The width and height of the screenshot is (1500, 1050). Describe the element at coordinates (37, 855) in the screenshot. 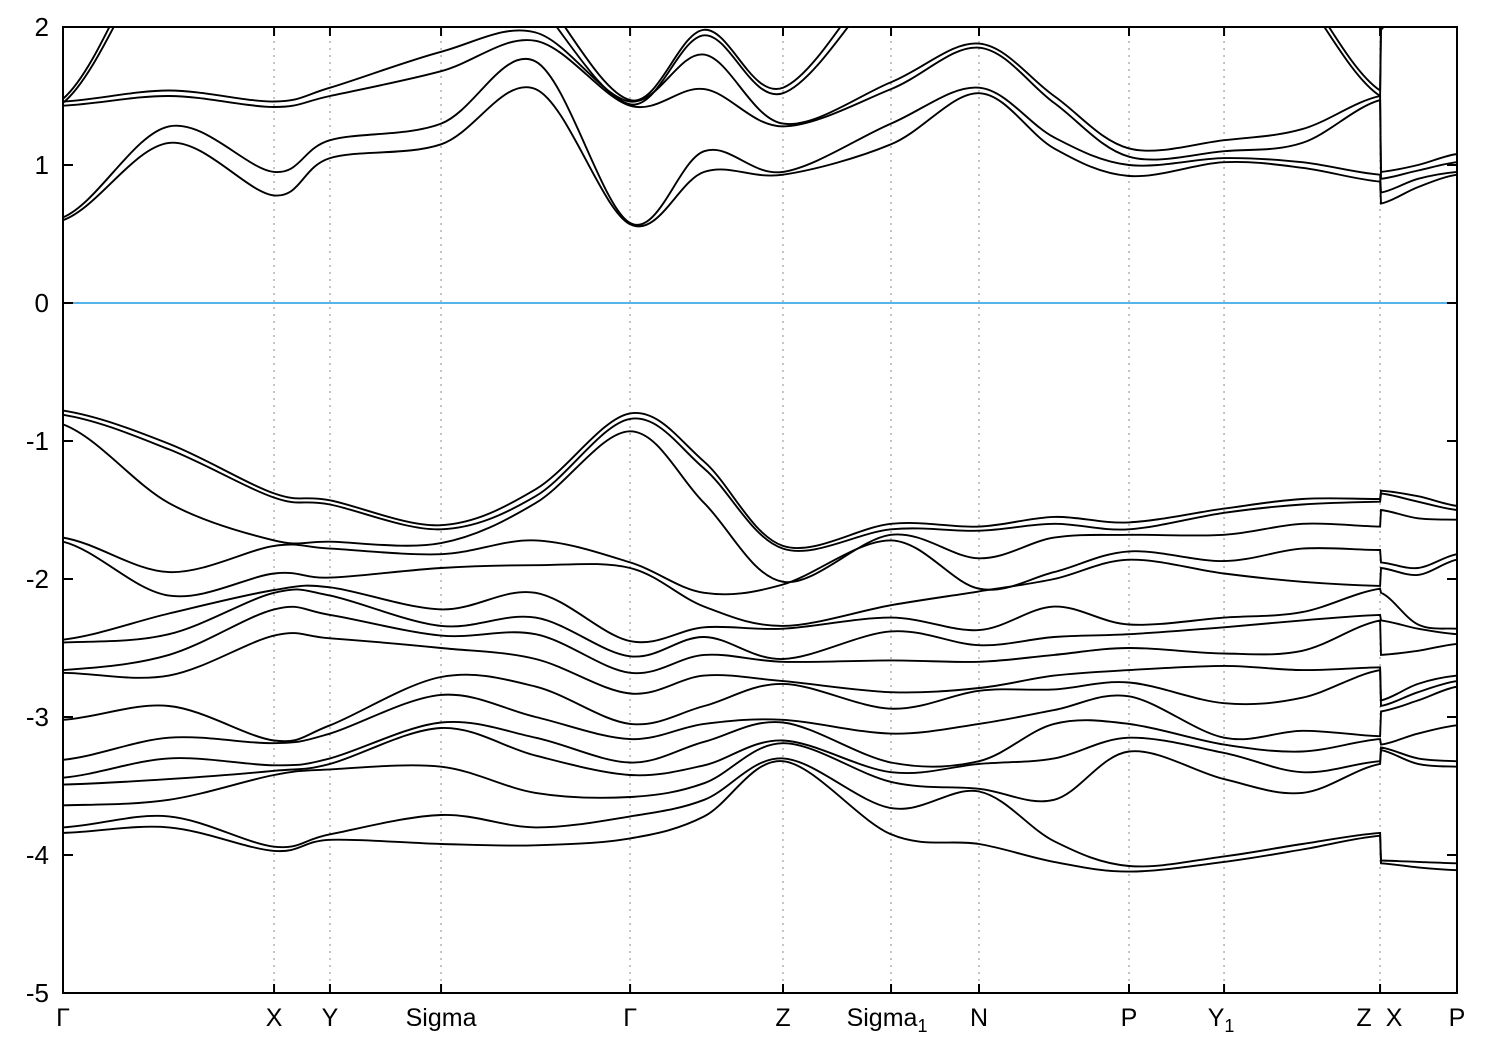

I see `y-tick-label: -4` at that location.